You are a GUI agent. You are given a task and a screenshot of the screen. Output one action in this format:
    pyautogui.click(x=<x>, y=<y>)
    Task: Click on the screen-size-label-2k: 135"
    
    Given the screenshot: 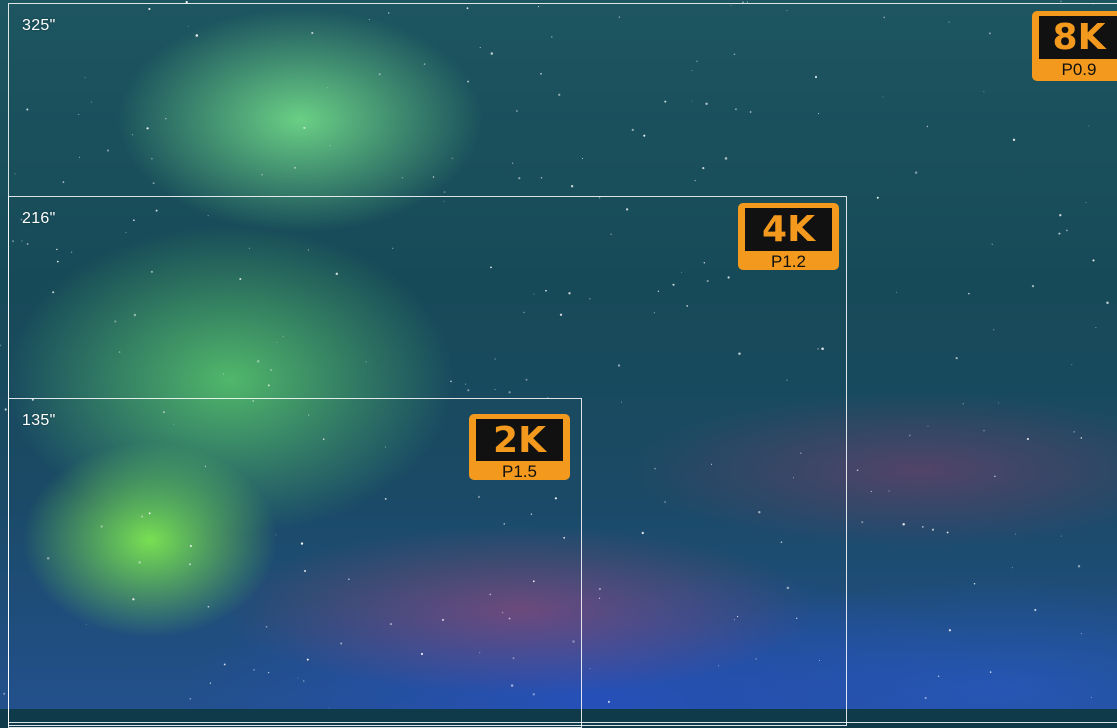 What is the action you would take?
    pyautogui.click(x=39, y=420)
    